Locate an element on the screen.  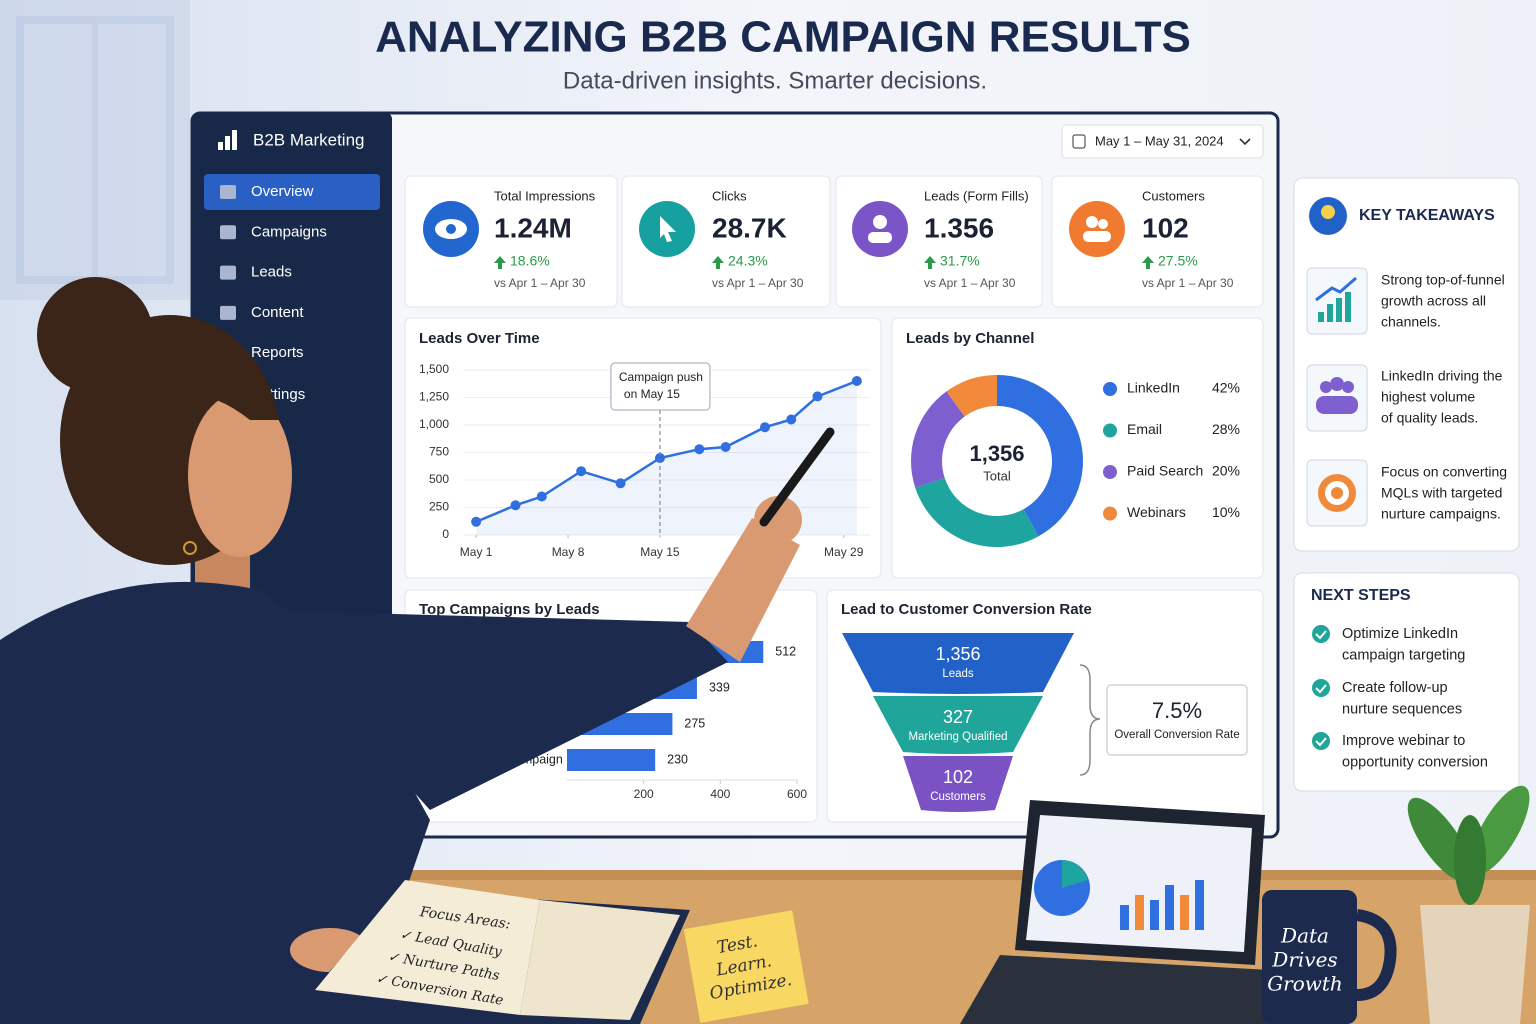
kpi-change: 18.6% is located at coordinates (530, 261).